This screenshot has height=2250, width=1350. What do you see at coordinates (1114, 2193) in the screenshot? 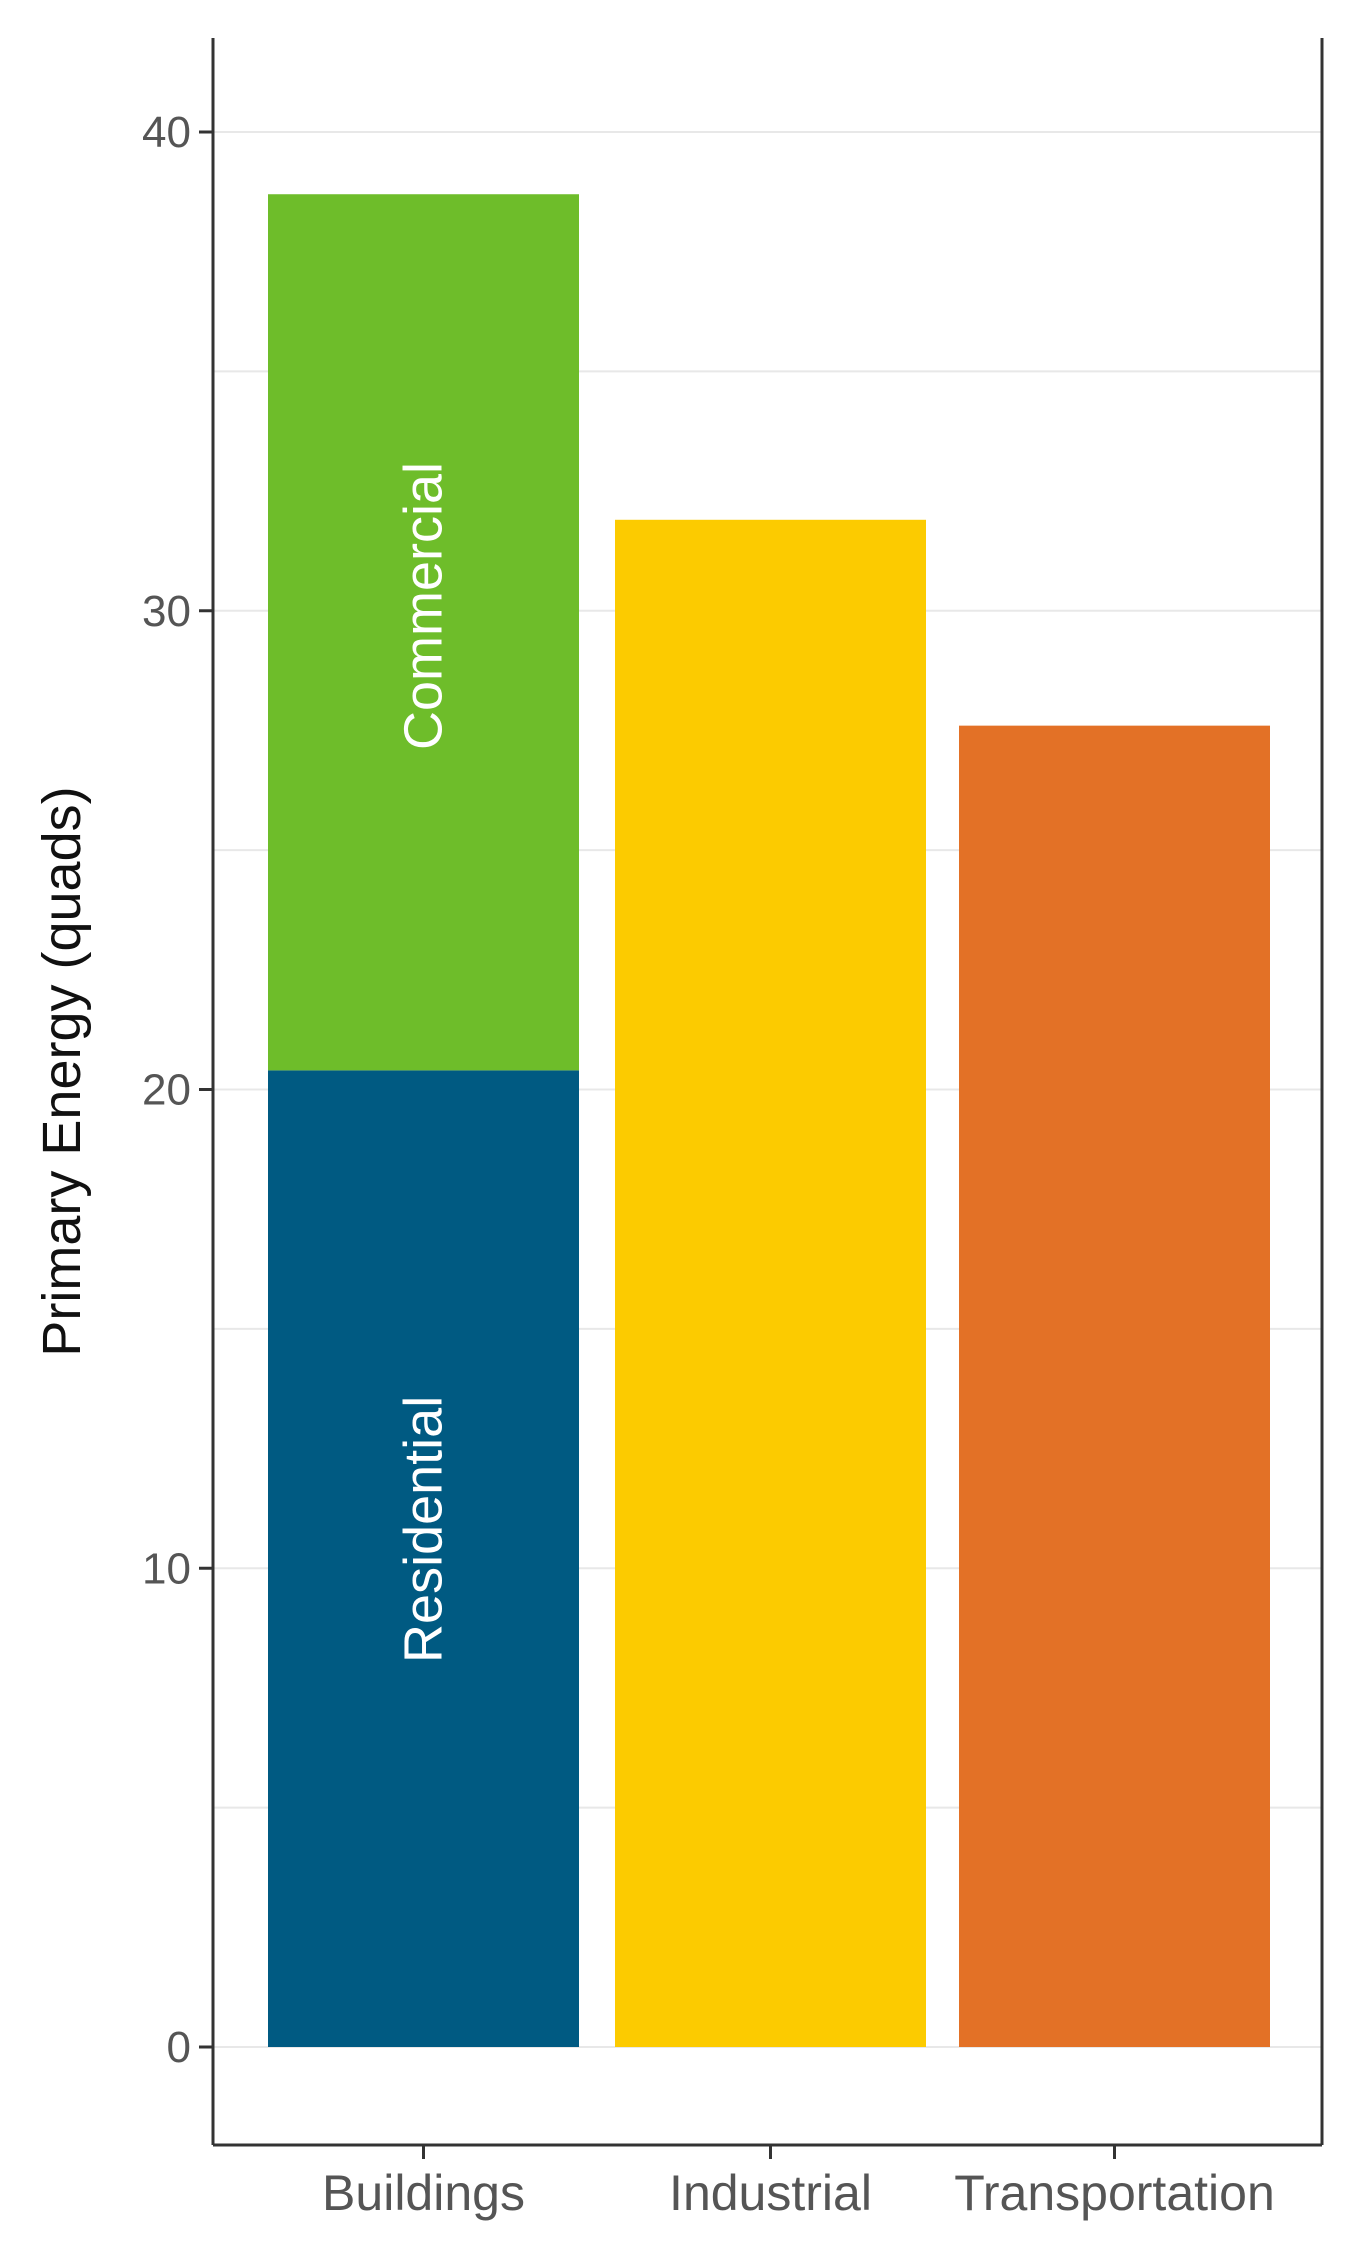
I see `x-tick-label-transportation: Transportation` at bounding box center [1114, 2193].